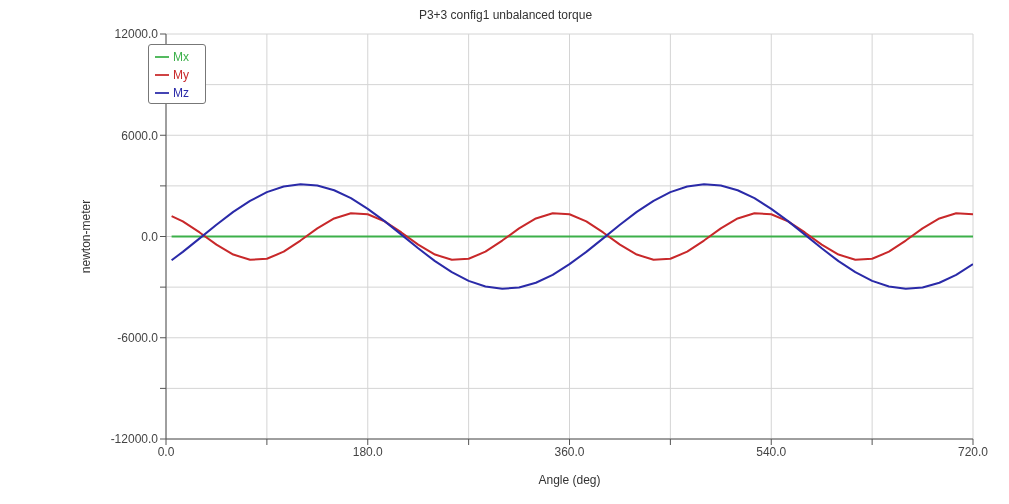  I want to click on line-series, so click(571, 236).